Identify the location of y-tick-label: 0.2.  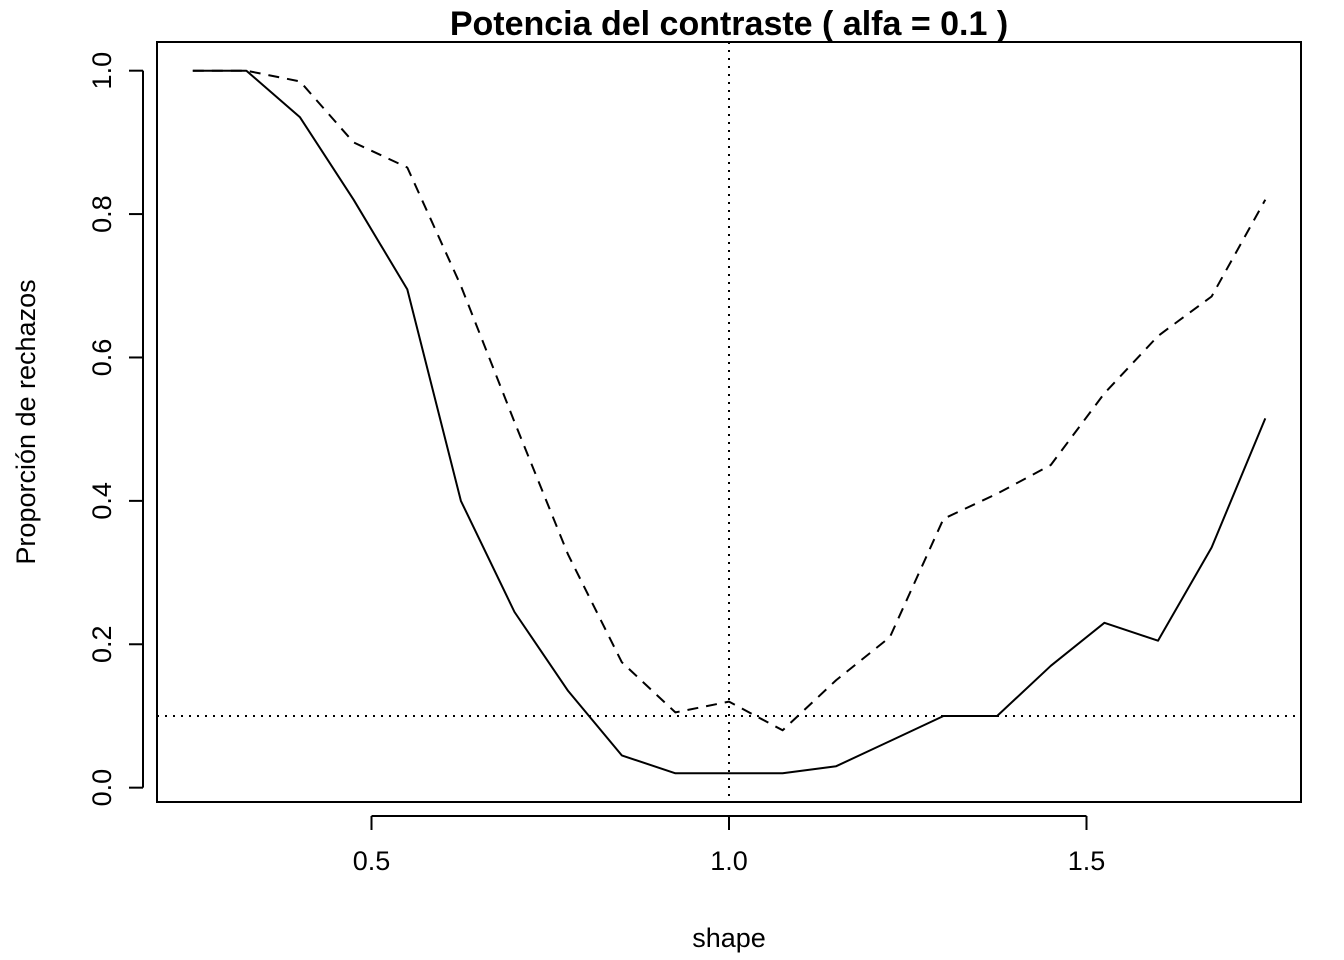
(102, 644).